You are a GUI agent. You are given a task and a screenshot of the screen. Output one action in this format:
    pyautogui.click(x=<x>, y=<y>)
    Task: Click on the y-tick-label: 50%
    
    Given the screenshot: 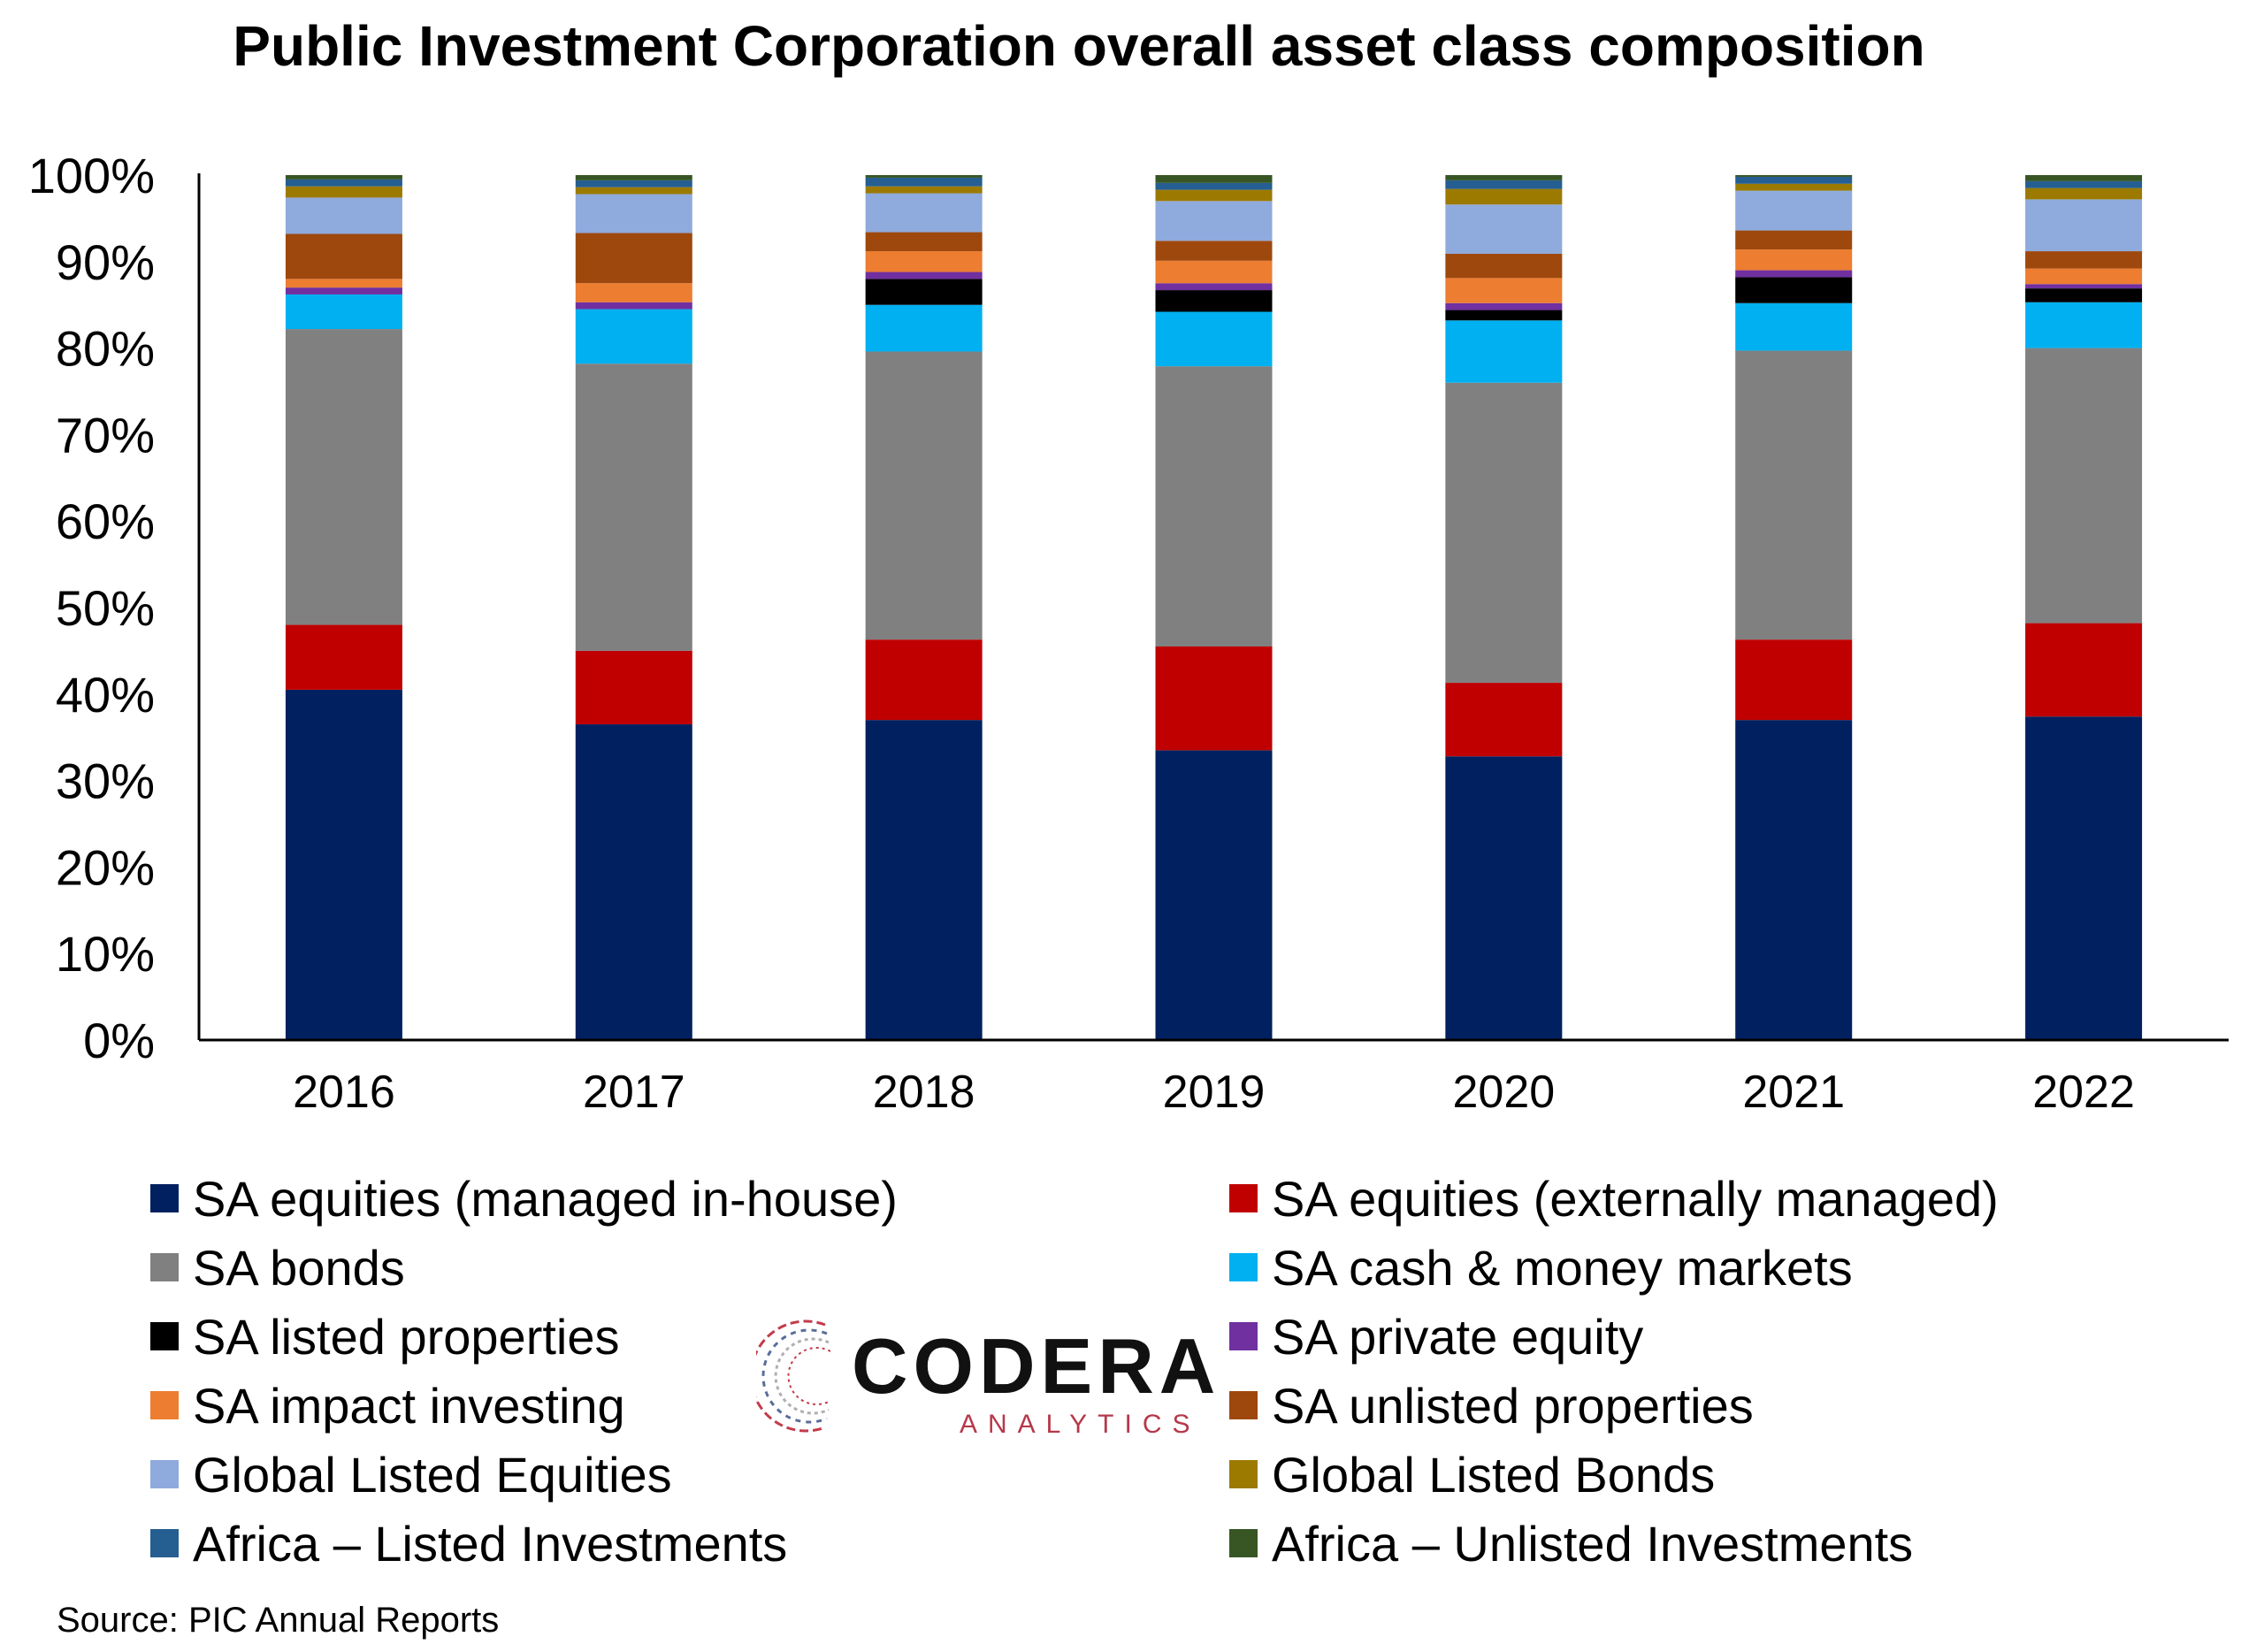 What is the action you would take?
    pyautogui.click(x=106, y=608)
    